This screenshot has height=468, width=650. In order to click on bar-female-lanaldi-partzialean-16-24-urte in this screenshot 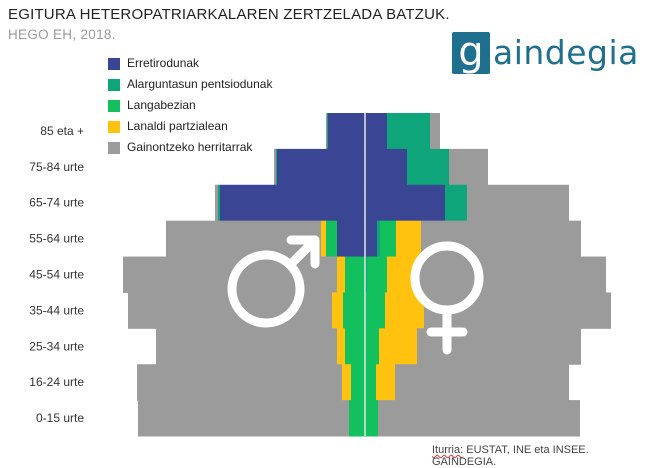, I will do `click(385, 382)`.